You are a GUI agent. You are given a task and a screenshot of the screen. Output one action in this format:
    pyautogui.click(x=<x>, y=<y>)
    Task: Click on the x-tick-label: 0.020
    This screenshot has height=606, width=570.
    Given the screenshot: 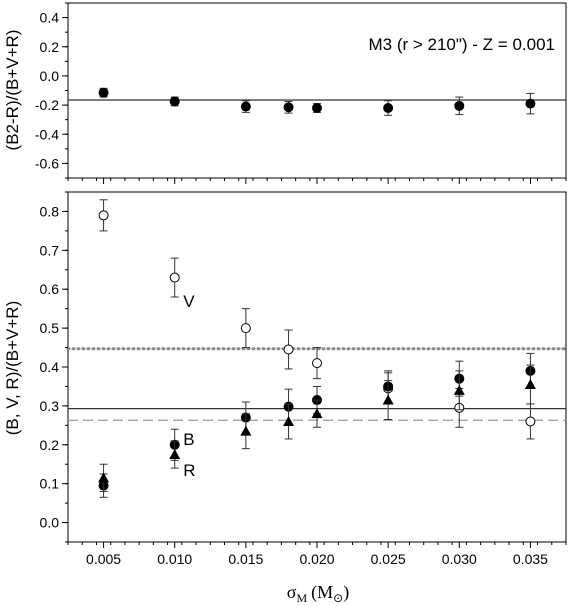 What is the action you would take?
    pyautogui.click(x=316, y=559)
    